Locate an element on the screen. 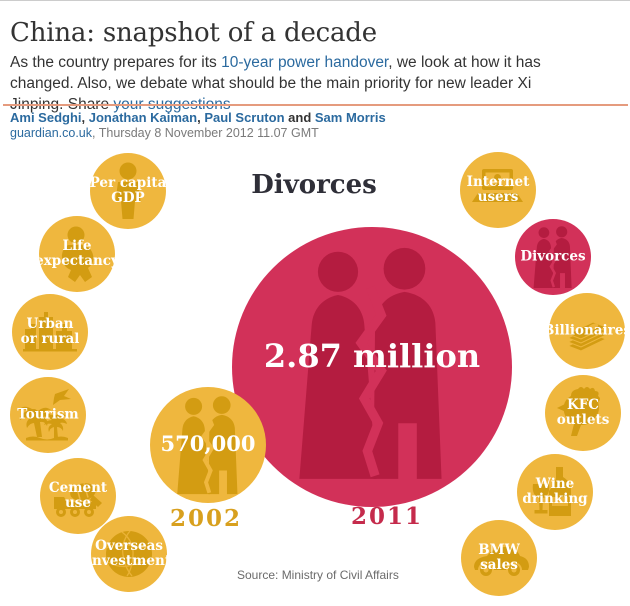 This screenshot has width=630, height=606. category-bubble-urban-or-rural: Urban or rural is located at coordinates (50, 332).